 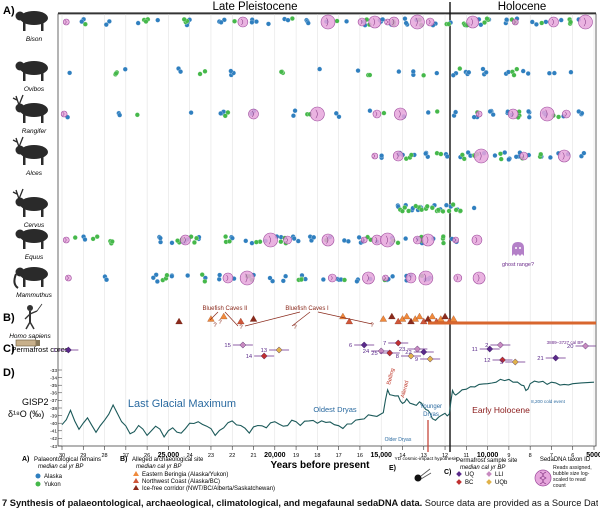 I want to click on mammoth-icon-trunk, so click(x=16, y=281).